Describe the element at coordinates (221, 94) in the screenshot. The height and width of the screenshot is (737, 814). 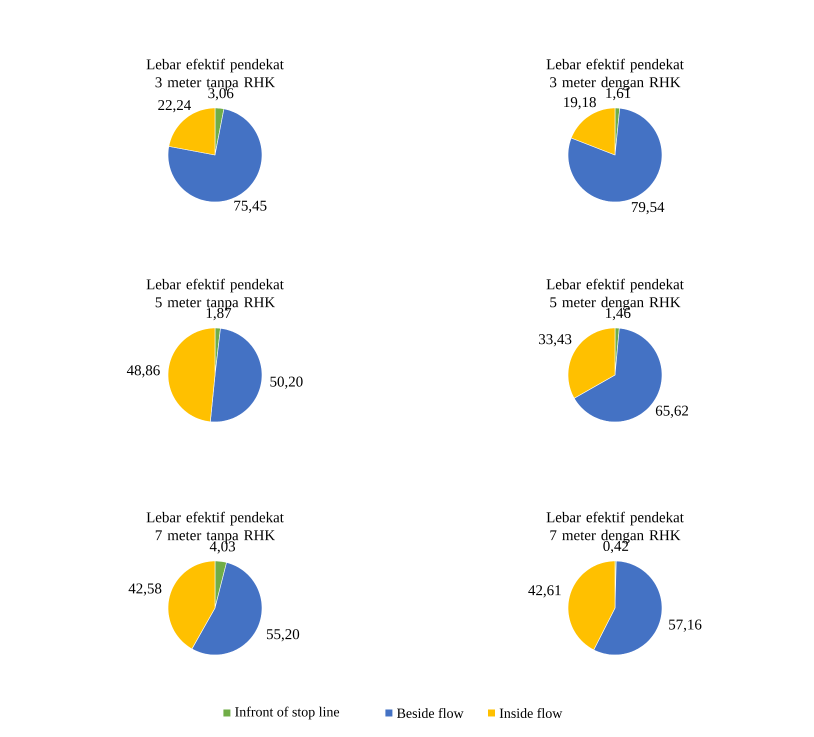
I see `data-label: 3,06` at that location.